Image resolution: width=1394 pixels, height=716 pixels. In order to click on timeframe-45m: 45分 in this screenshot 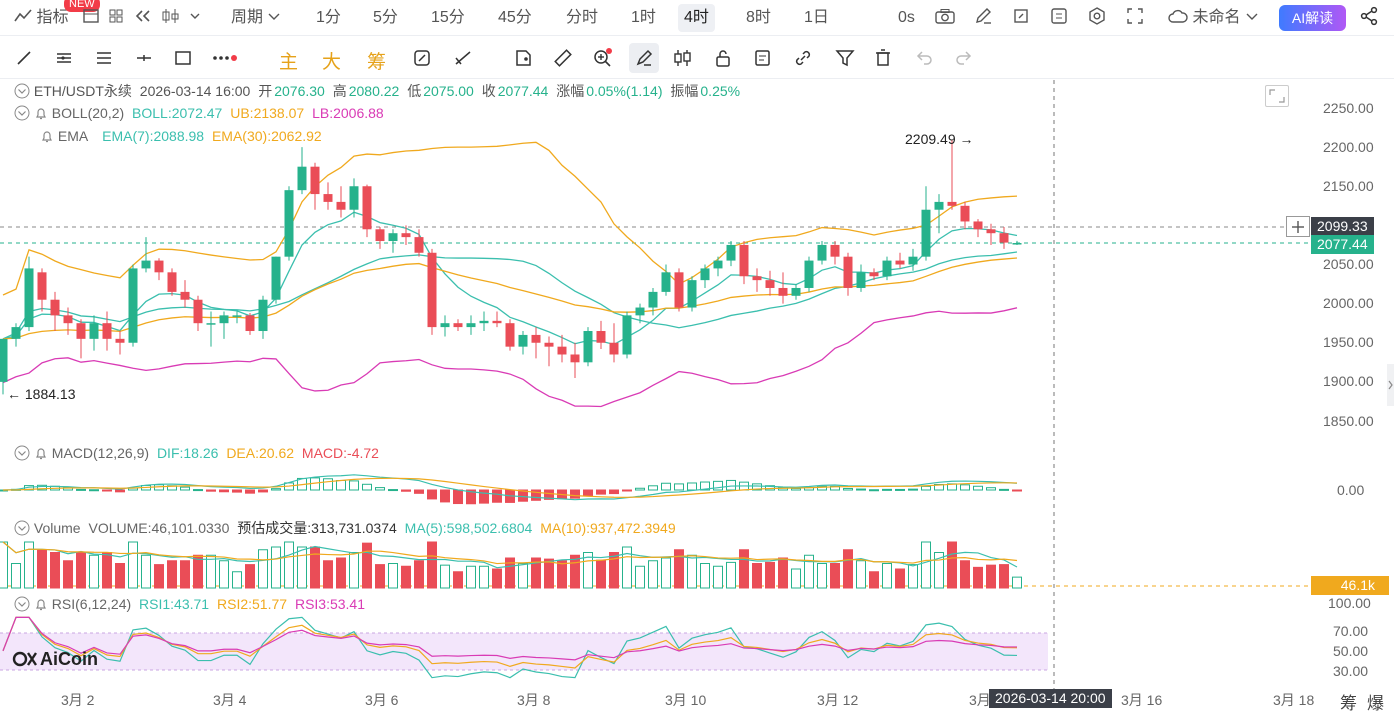, I will do `click(515, 17)`.